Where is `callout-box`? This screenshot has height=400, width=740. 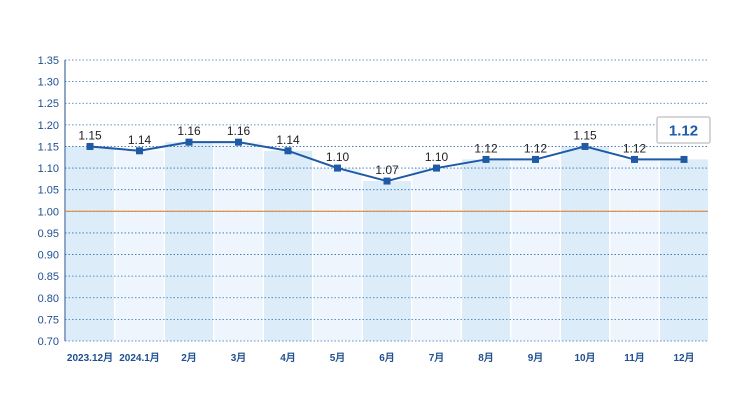 callout-box is located at coordinates (683, 130).